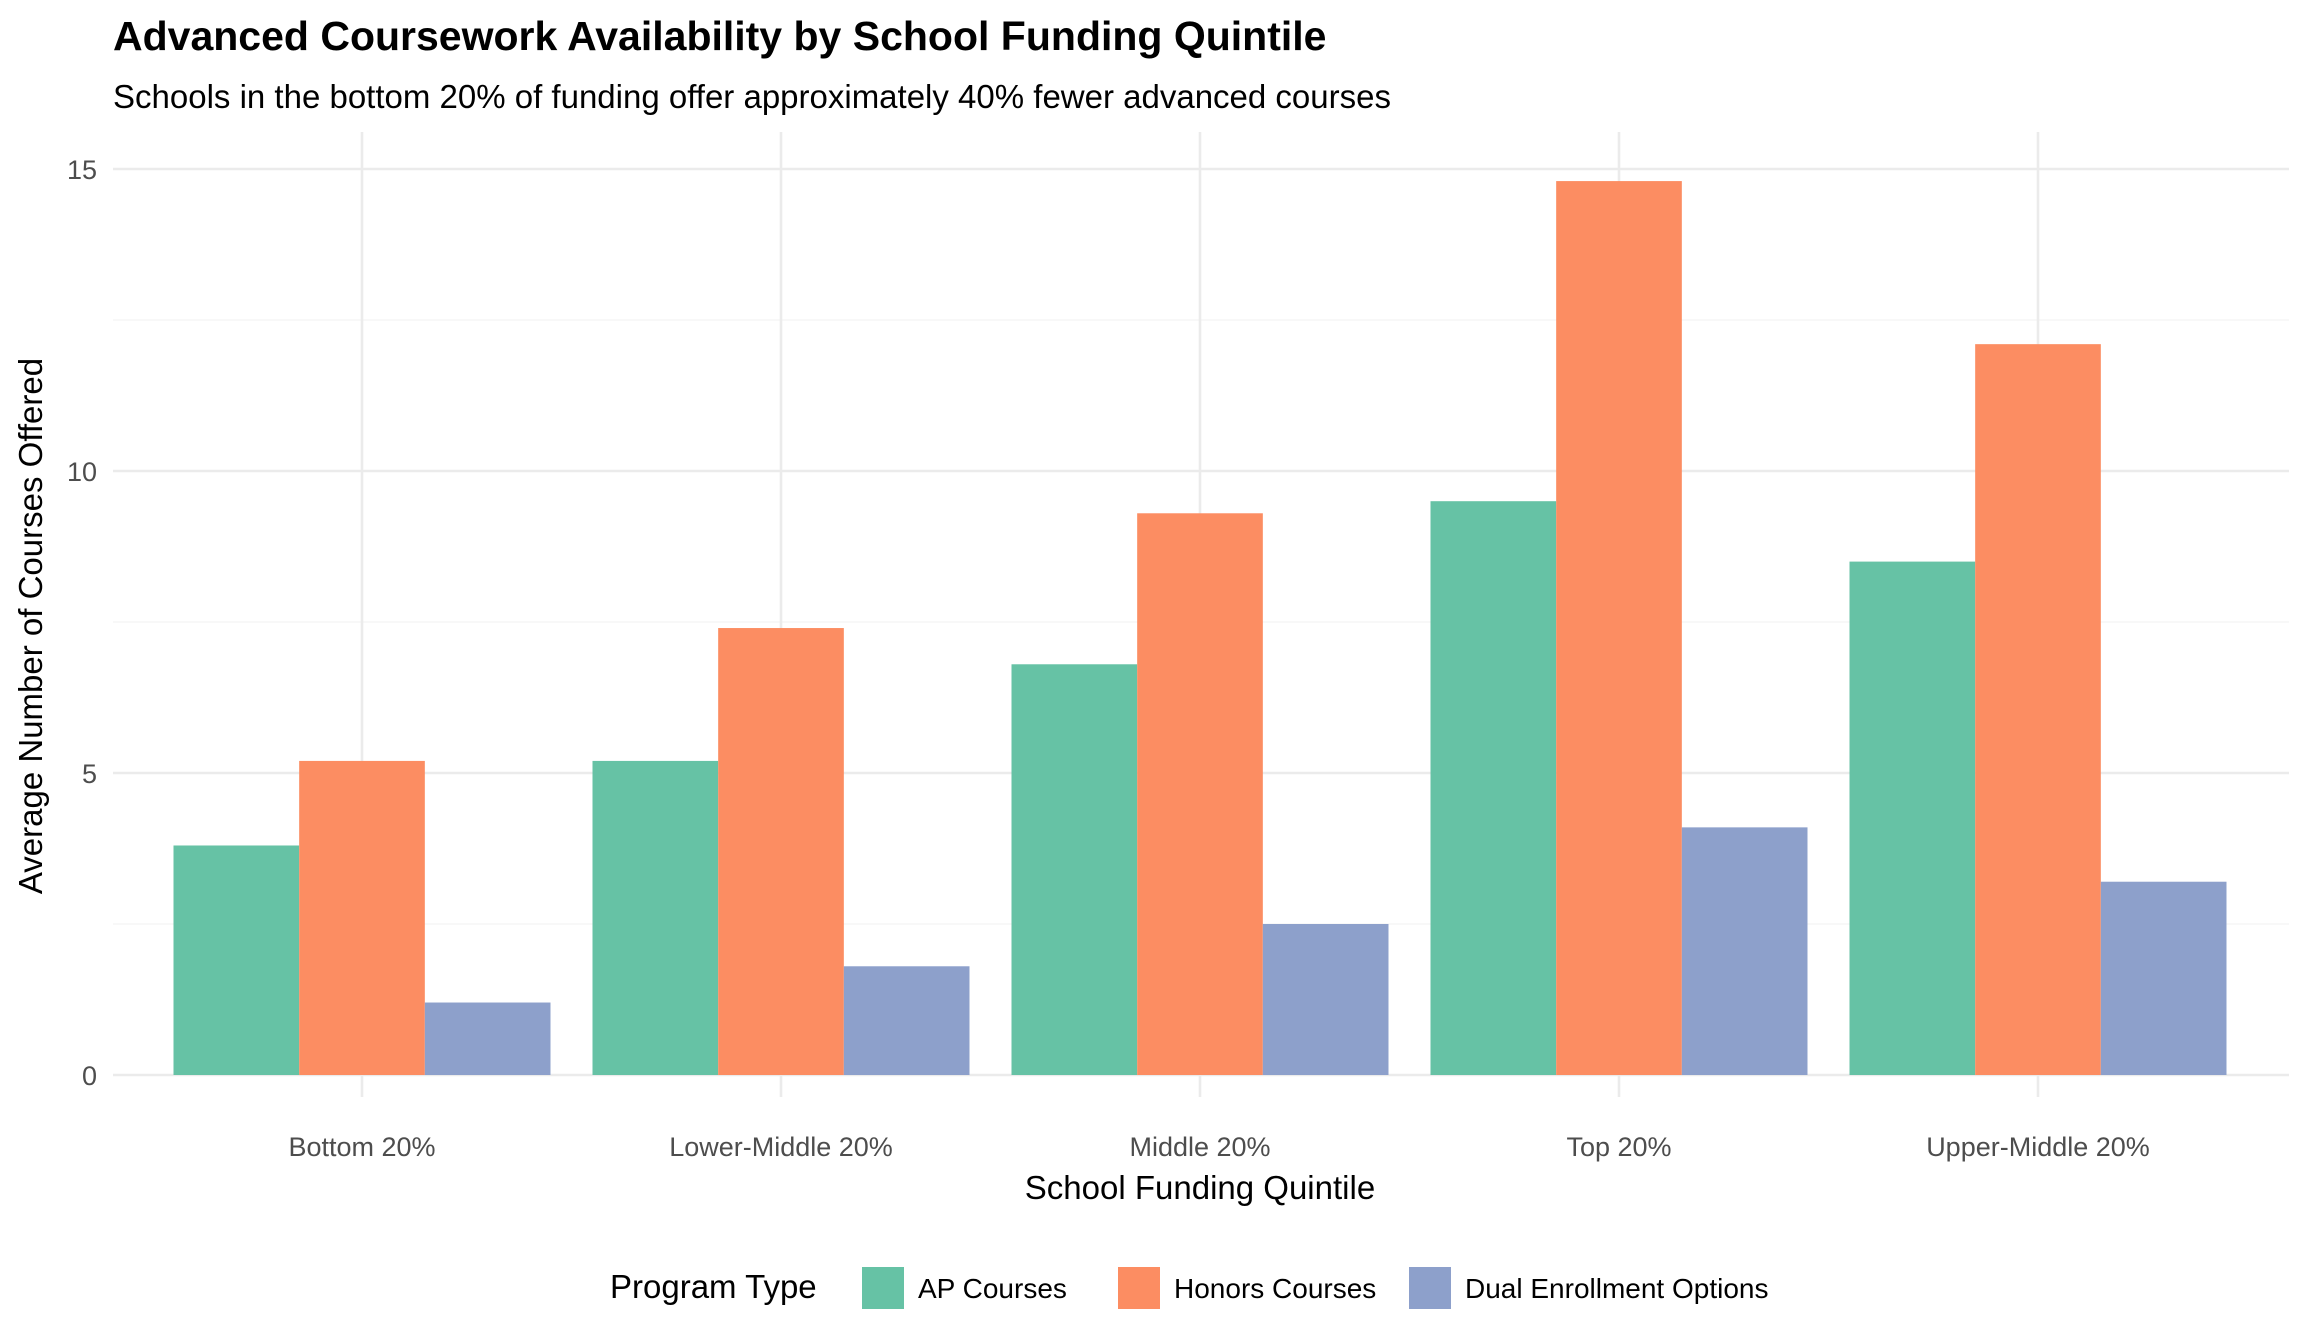 Image resolution: width=2304 pixels, height=1344 pixels. Describe the element at coordinates (82, 170) in the screenshot. I see `y-tick-label: 15` at that location.